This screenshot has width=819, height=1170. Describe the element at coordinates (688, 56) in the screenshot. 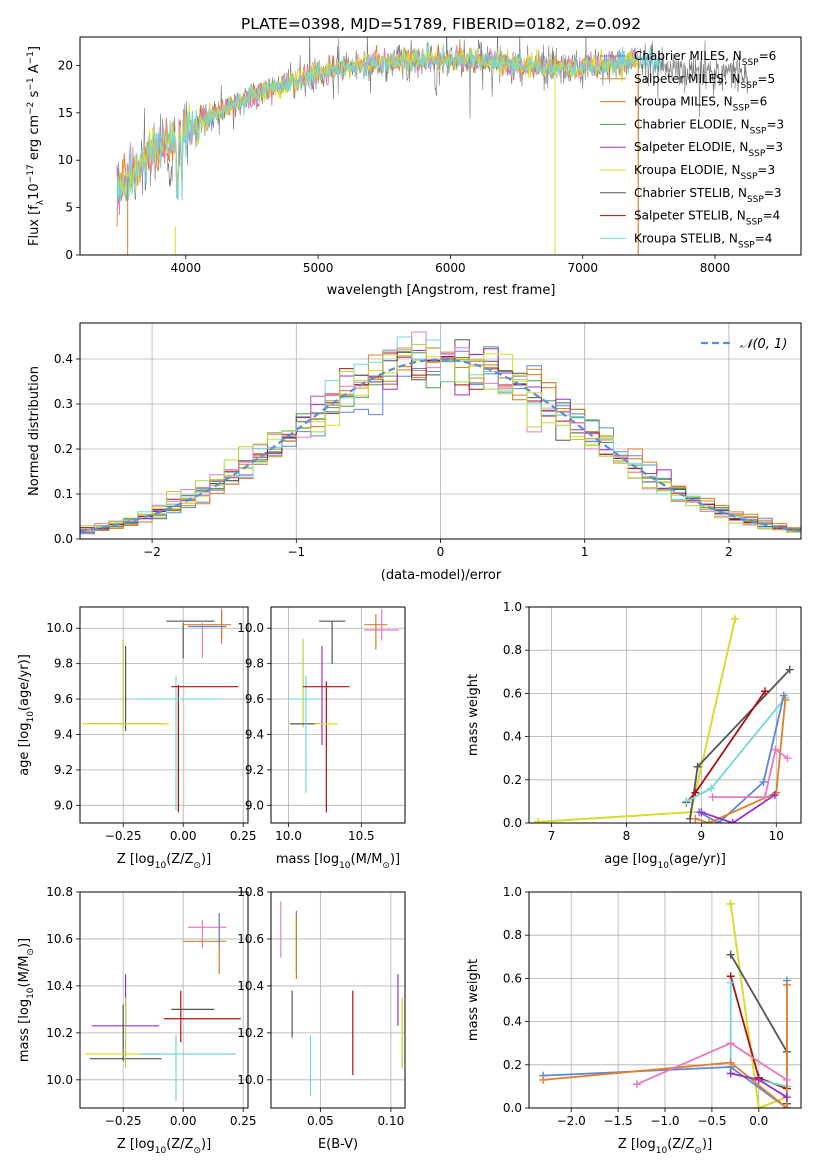

I see `text-part: Chabrier MILES, N` at that location.